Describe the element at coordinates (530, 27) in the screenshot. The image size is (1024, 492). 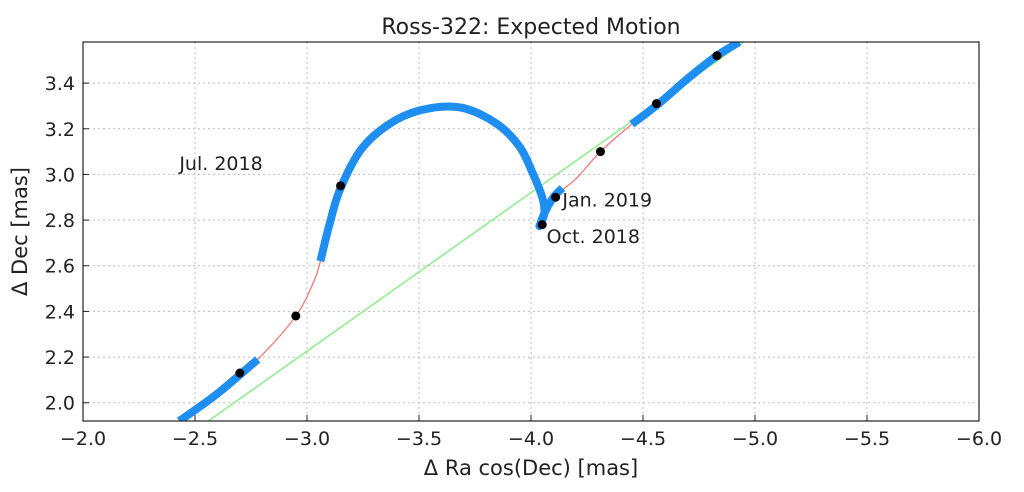
I see `chart-title: Ross-322: Expected Motion` at that location.